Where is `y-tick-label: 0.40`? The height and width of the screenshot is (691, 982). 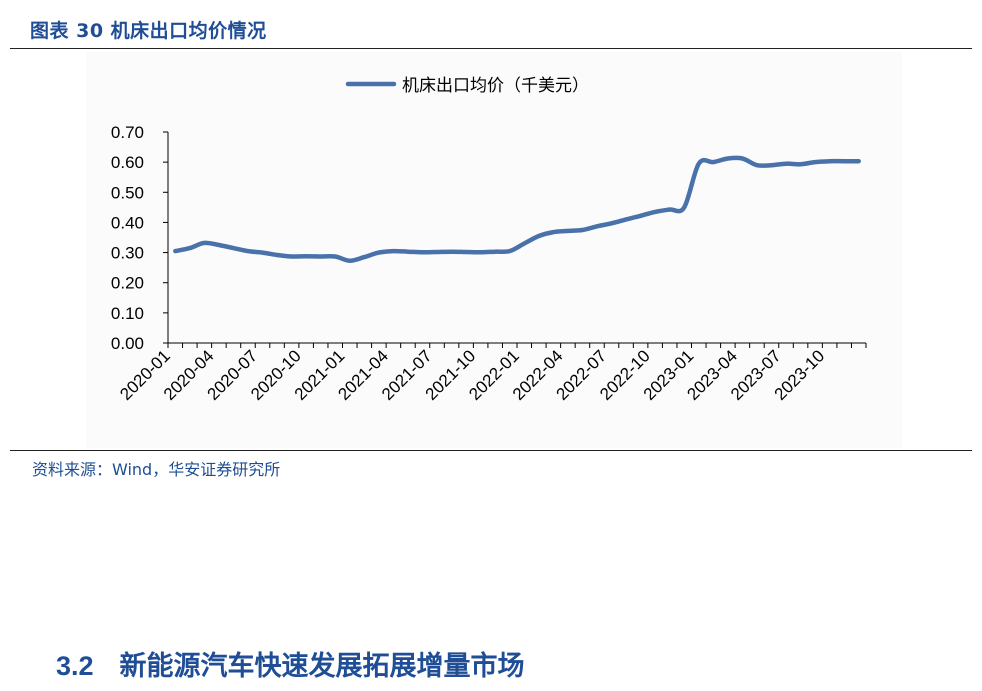 y-tick-label: 0.40 is located at coordinates (127, 222).